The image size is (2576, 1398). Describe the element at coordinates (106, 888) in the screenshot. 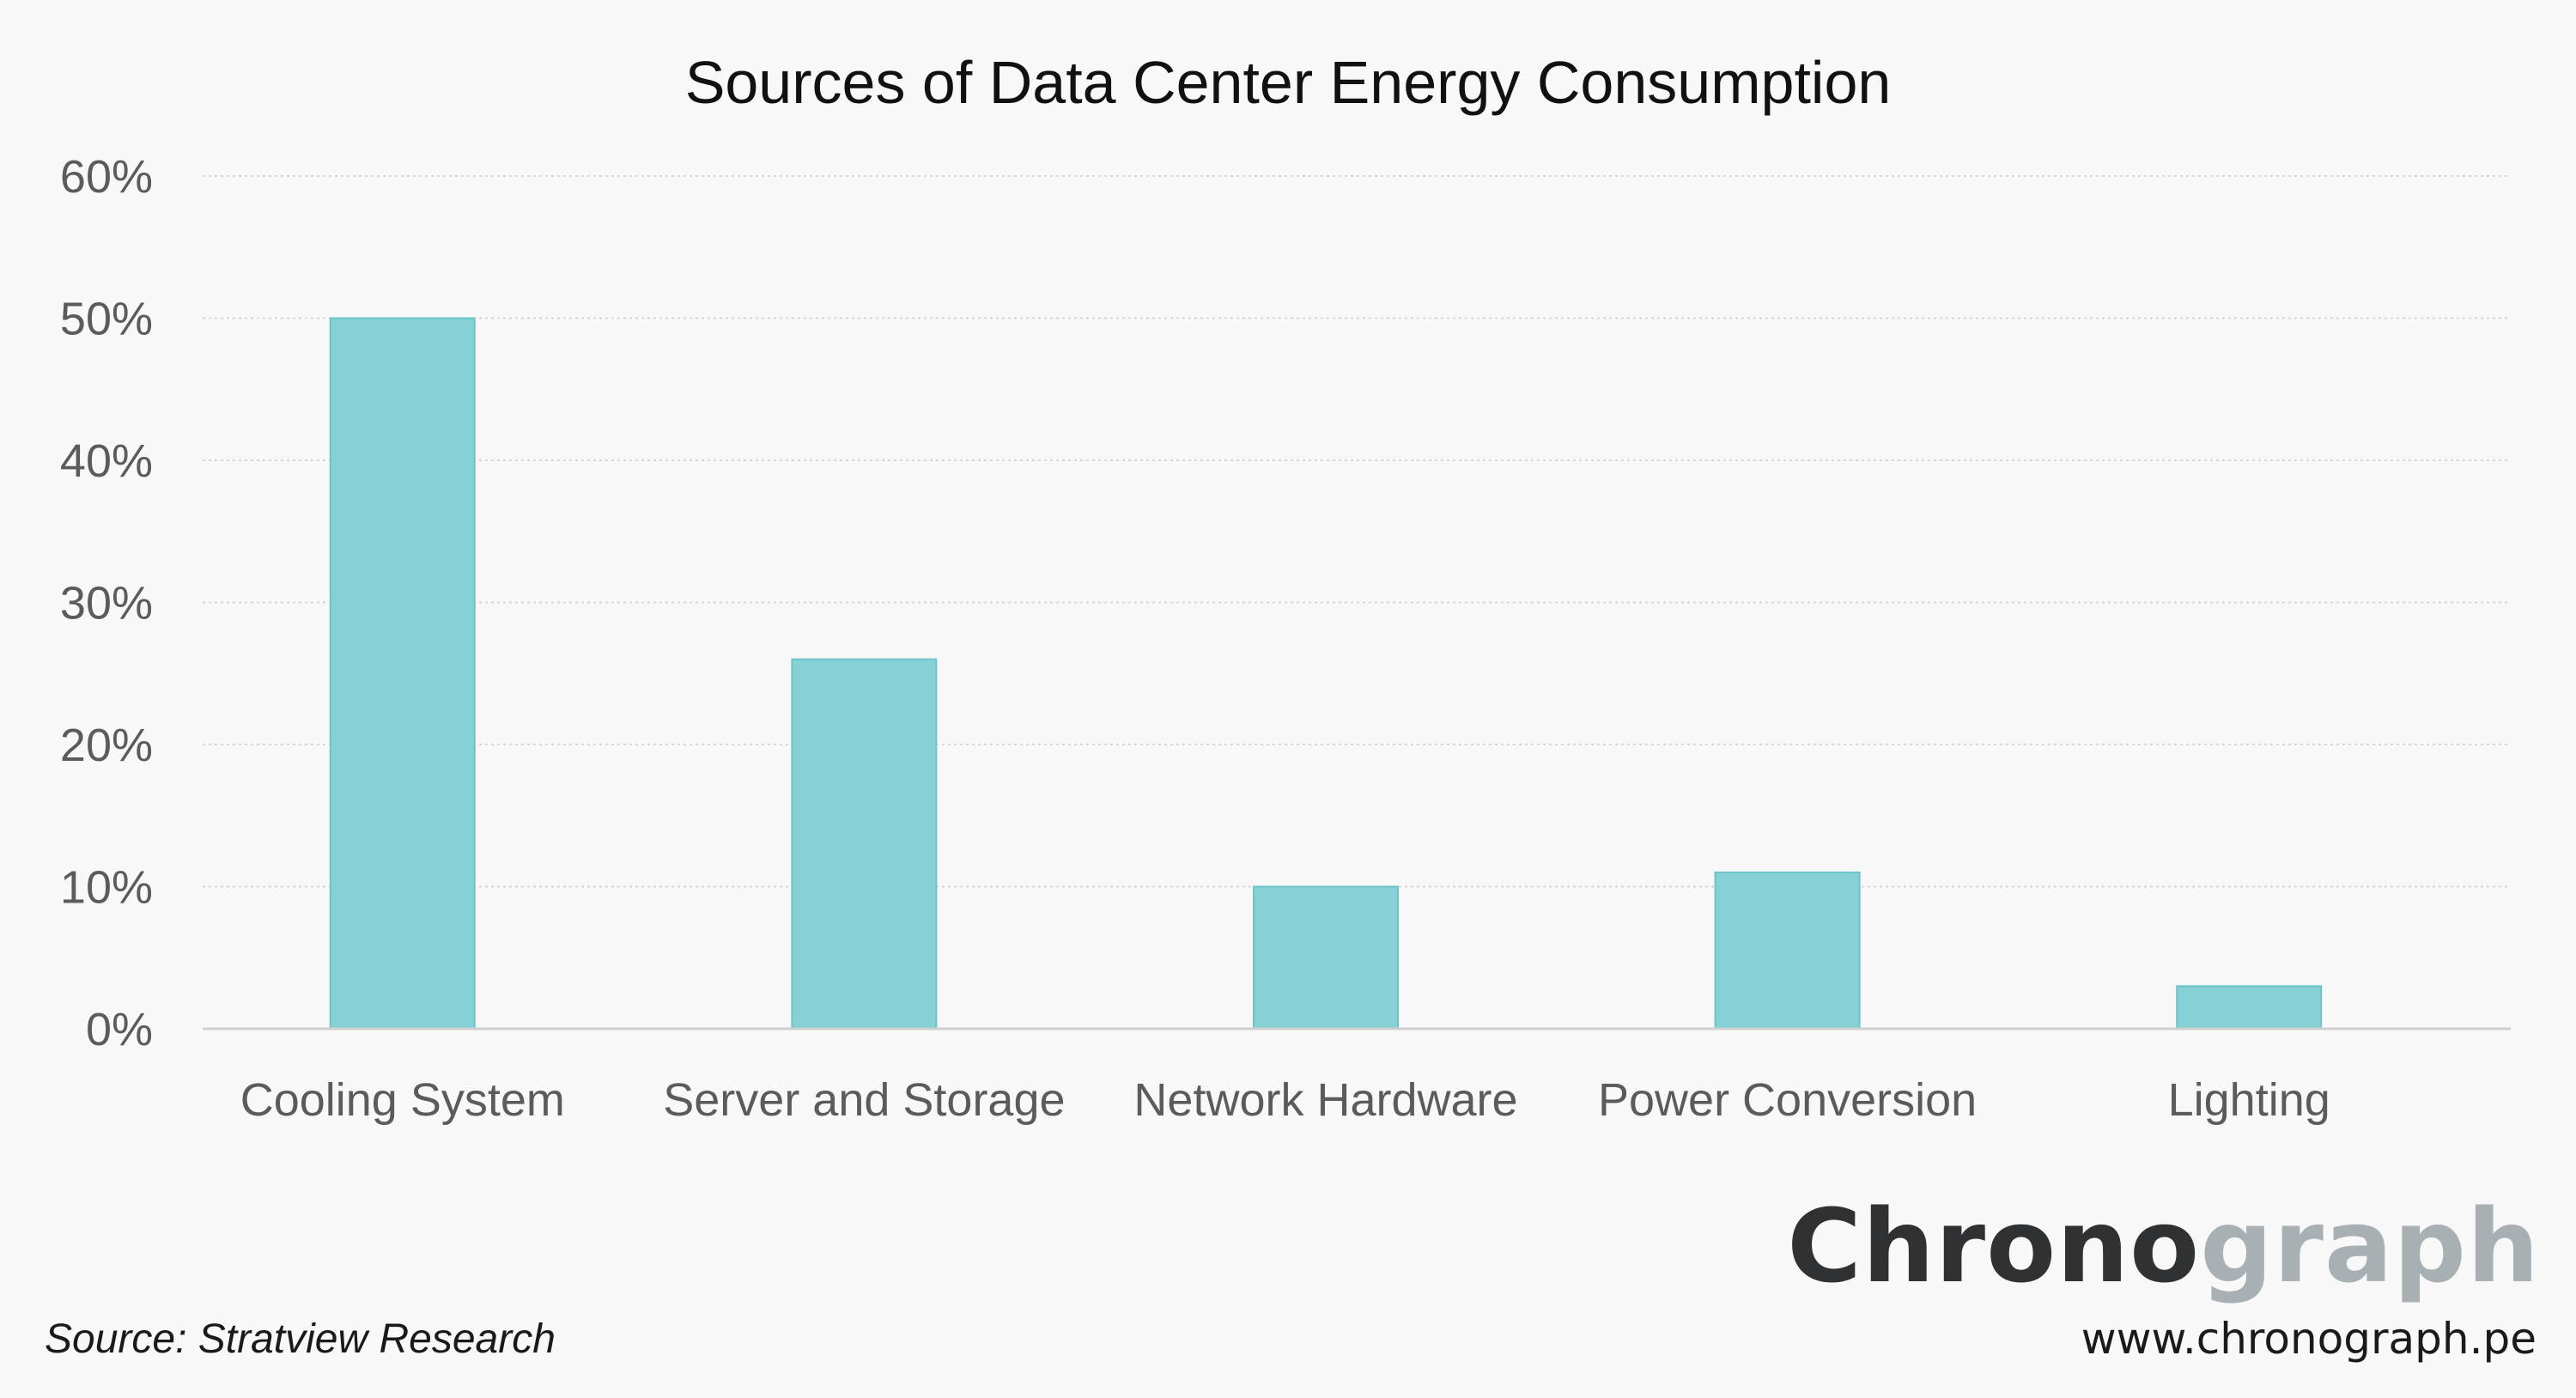

I see `y-tick-label: 10%` at that location.